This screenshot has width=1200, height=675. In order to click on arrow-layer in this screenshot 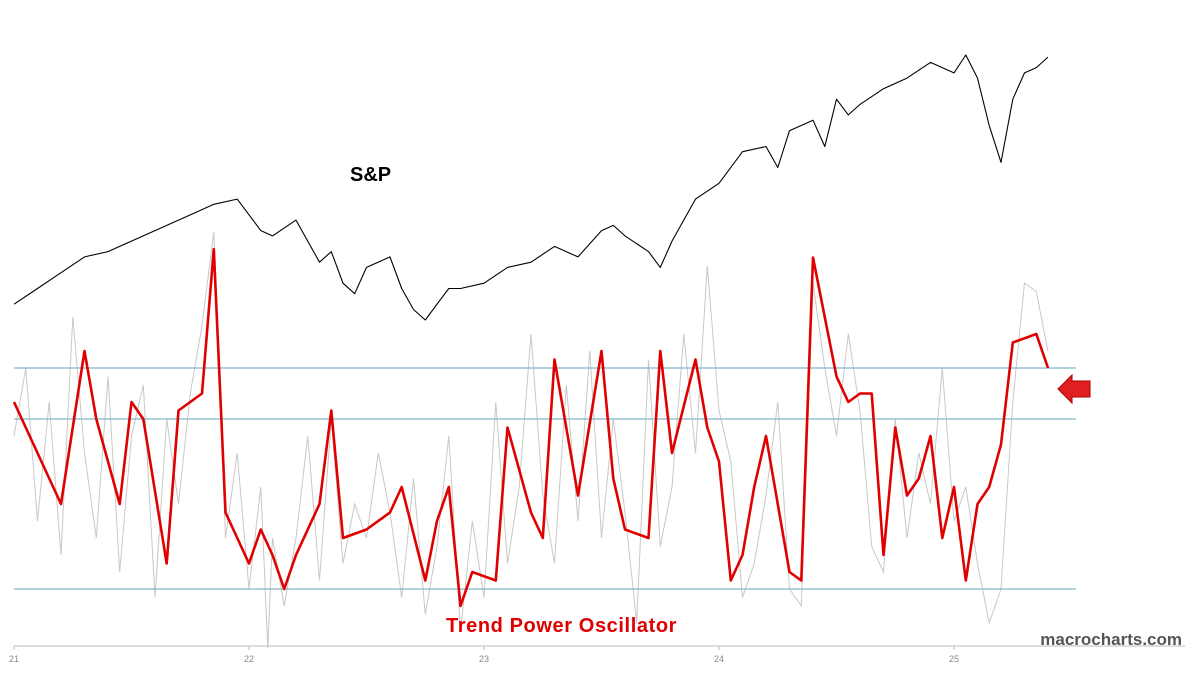, I will do `click(1074, 389)`.